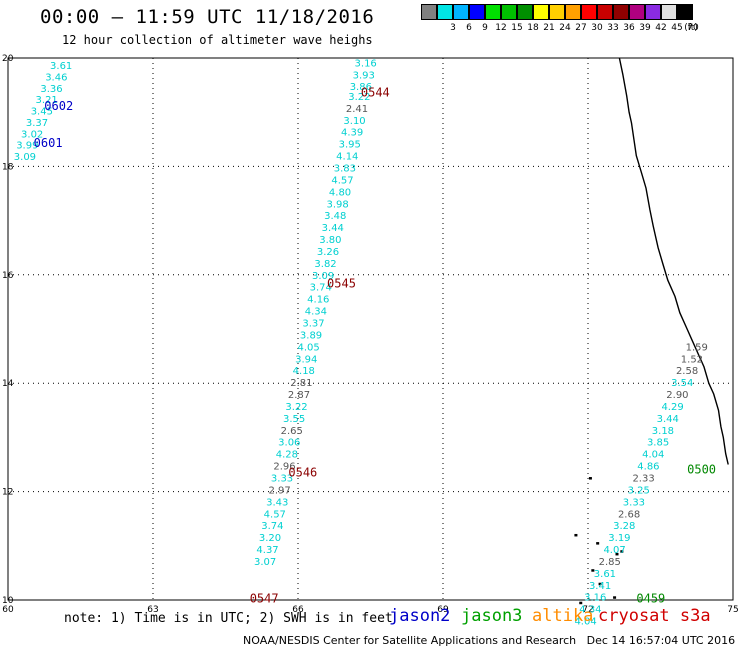  Describe the element at coordinates (8, 384) in the screenshot. I see `y-tick-label: 14` at that location.